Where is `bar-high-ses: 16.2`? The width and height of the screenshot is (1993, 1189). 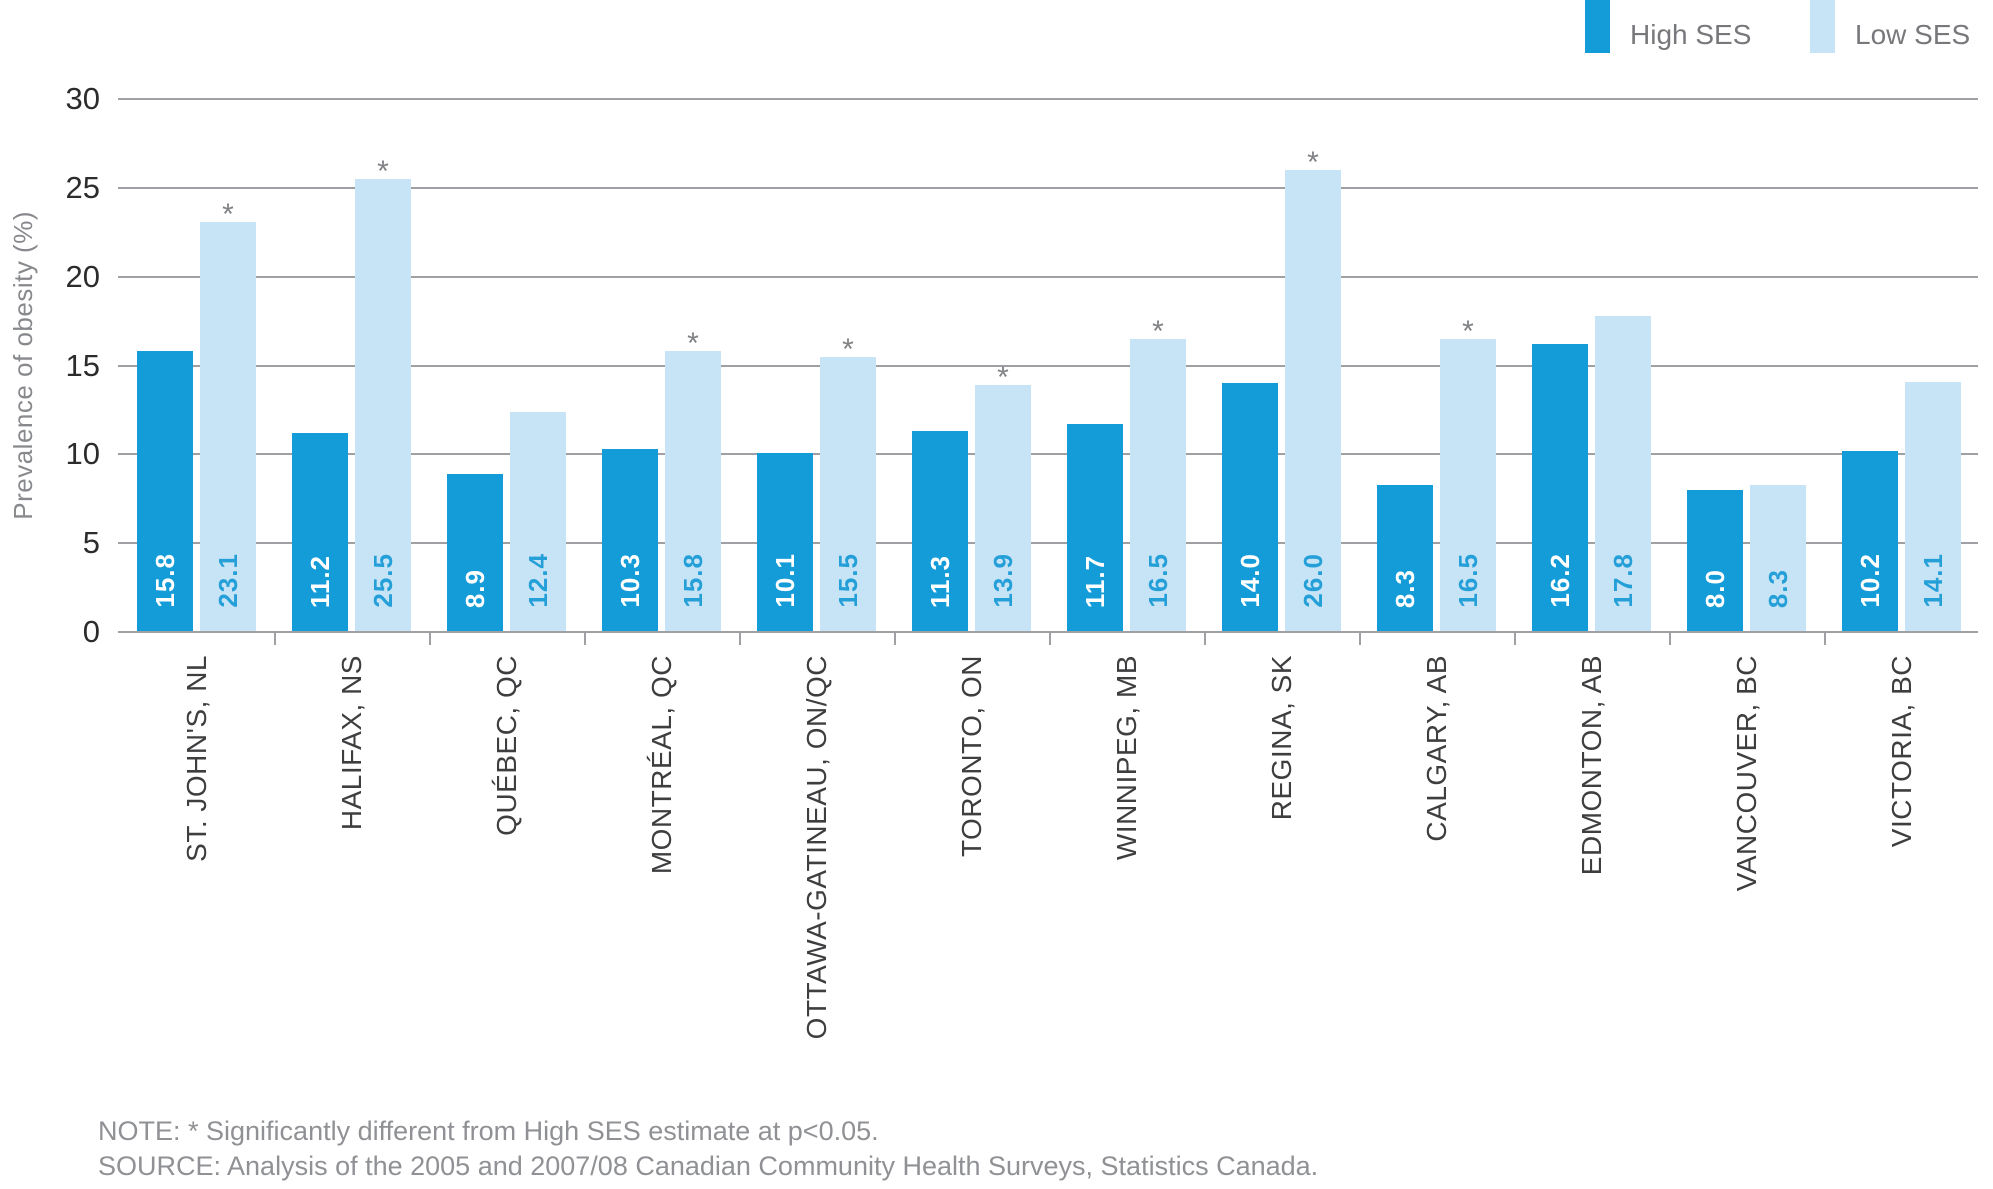 bar-high-ses: 16.2 is located at coordinates (1560, 488).